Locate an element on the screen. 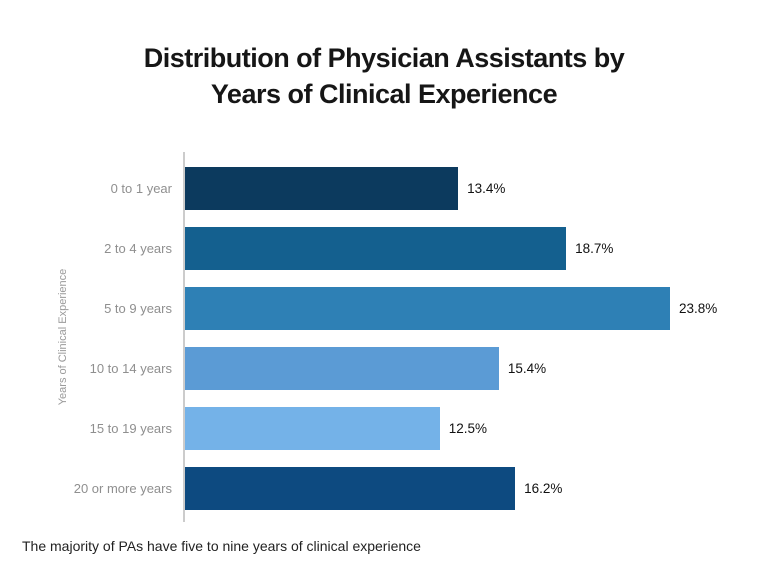 Image resolution: width=768 pixels, height=576 pixels. bar-track: 15.4% is located at coordinates (476, 368).